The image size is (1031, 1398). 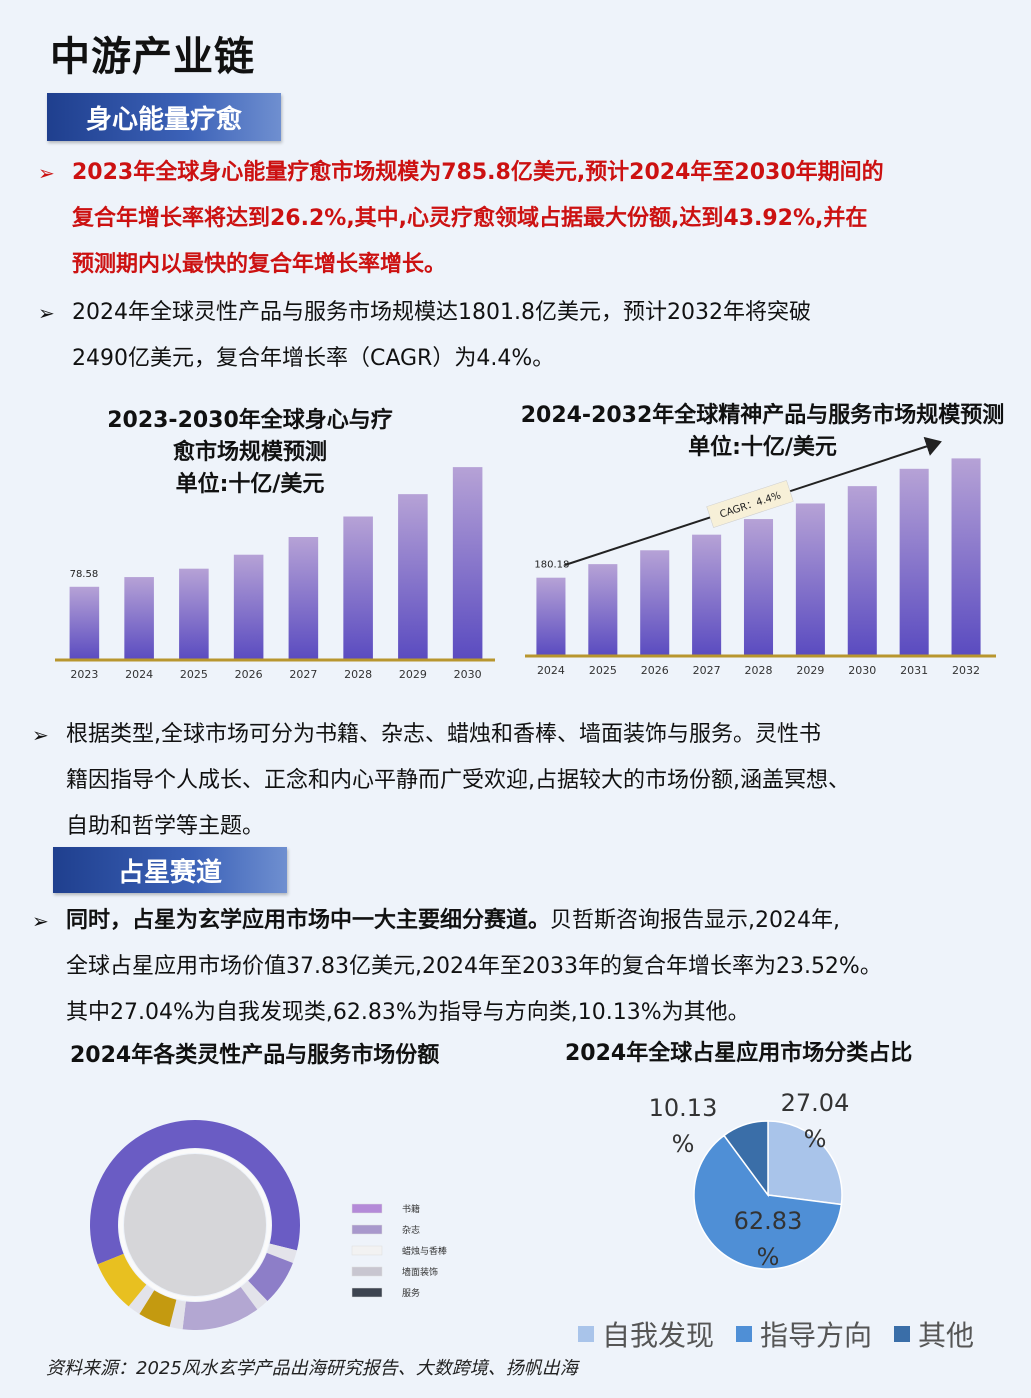 What do you see at coordinates (312, 1368) in the screenshot?
I see `source-note: 资料来源：2025风水玄学产品出海研究报告、大数跨境、扬帆出海` at bounding box center [312, 1368].